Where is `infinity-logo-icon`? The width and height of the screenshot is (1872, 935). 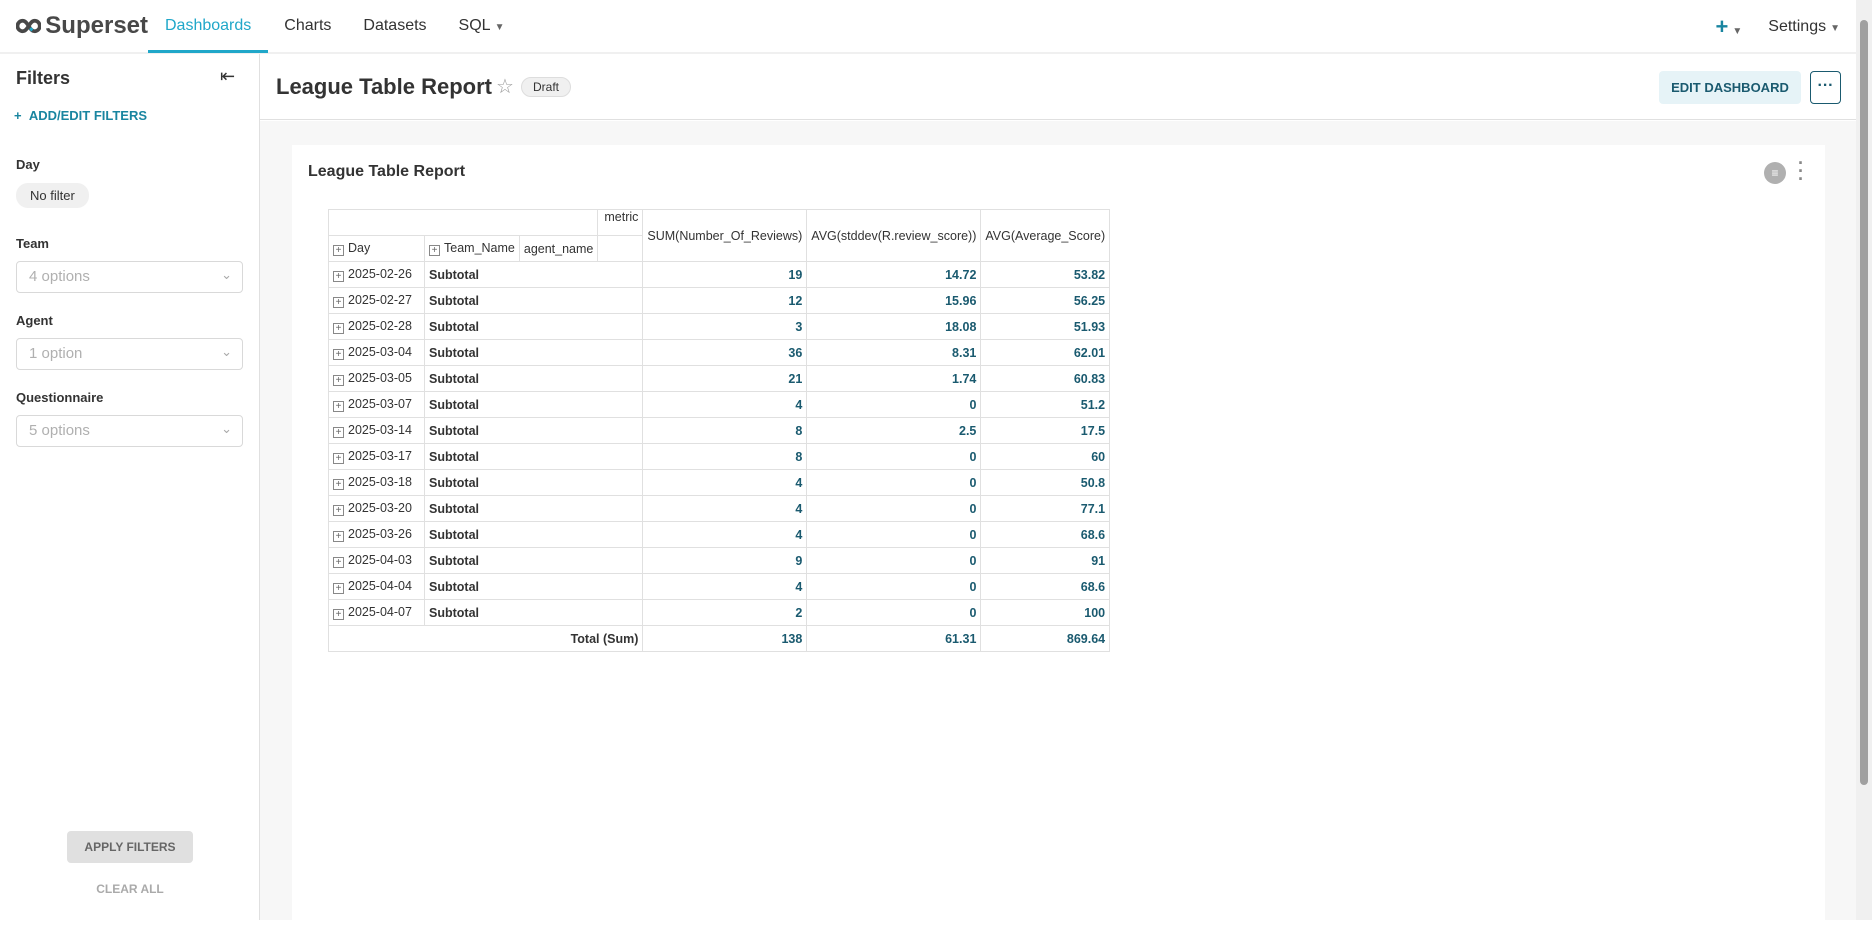
infinity-logo-icon is located at coordinates (29, 26).